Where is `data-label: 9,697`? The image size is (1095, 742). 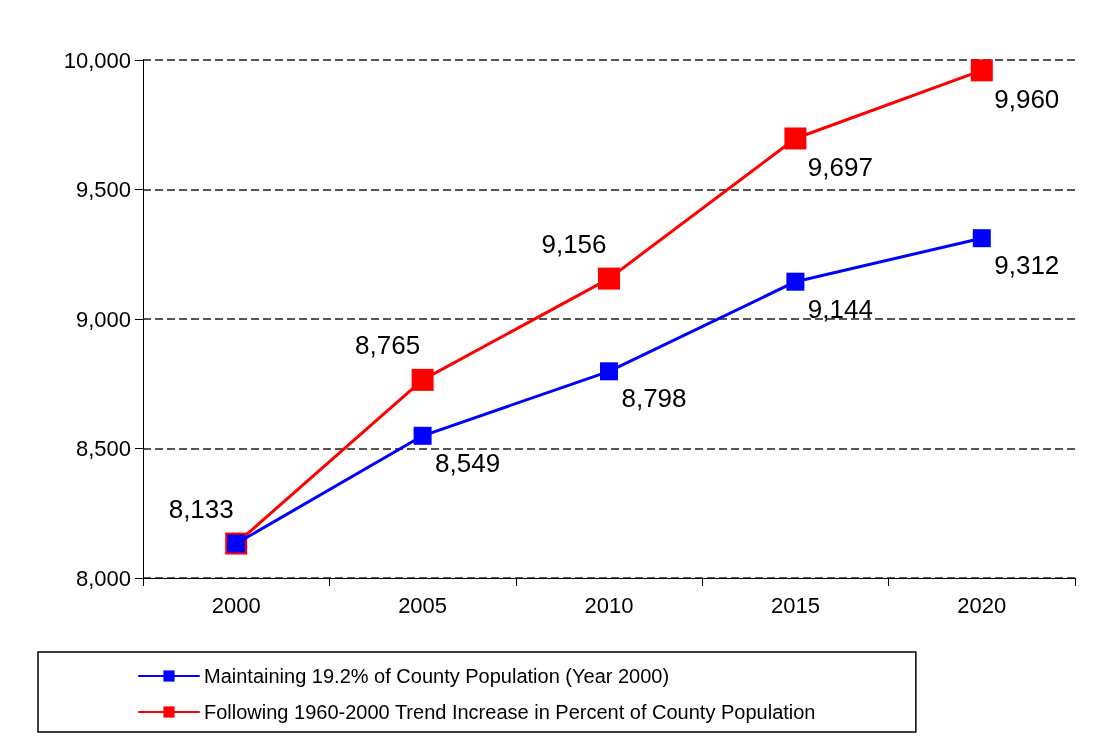
data-label: 9,697 is located at coordinates (840, 167).